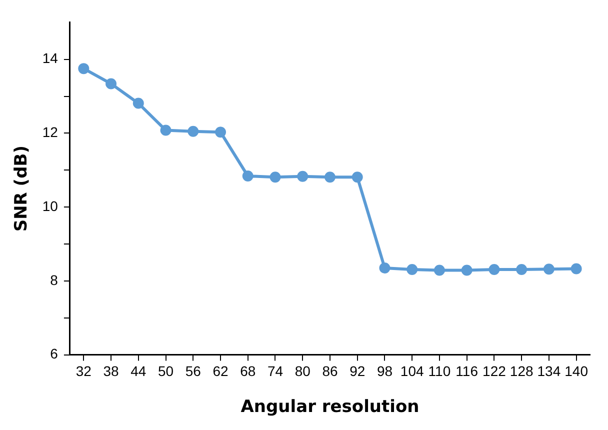 The image size is (608, 430). What do you see at coordinates (50, 58) in the screenshot?
I see `y-tick-label: 14` at bounding box center [50, 58].